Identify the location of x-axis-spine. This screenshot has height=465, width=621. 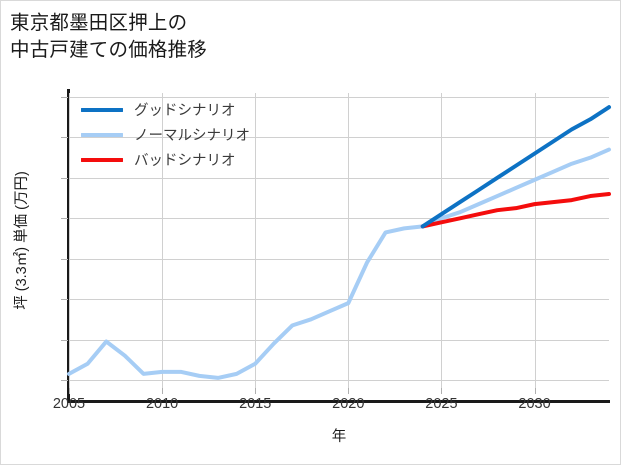
(338, 401).